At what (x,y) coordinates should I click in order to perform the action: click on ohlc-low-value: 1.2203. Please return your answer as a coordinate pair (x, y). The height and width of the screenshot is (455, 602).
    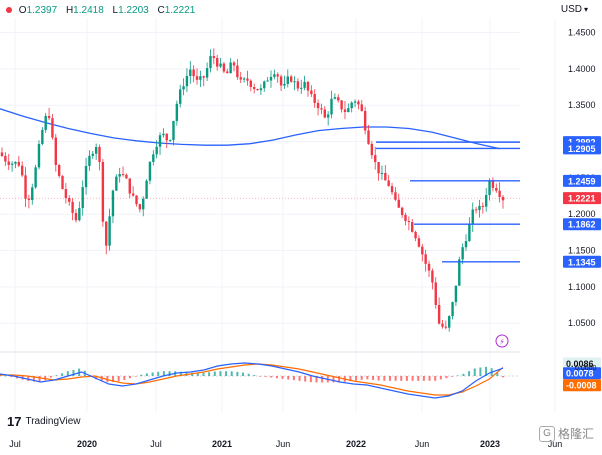
    Looking at the image, I should click on (133, 10).